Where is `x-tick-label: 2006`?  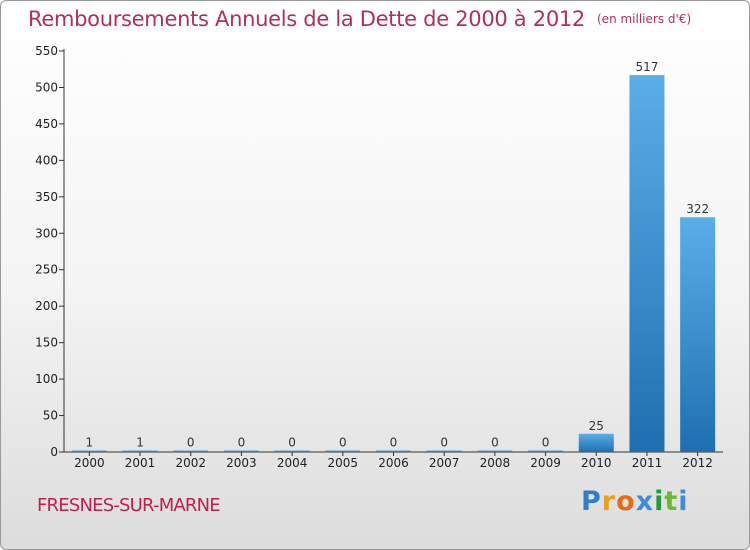 x-tick-label: 2006 is located at coordinates (393, 463).